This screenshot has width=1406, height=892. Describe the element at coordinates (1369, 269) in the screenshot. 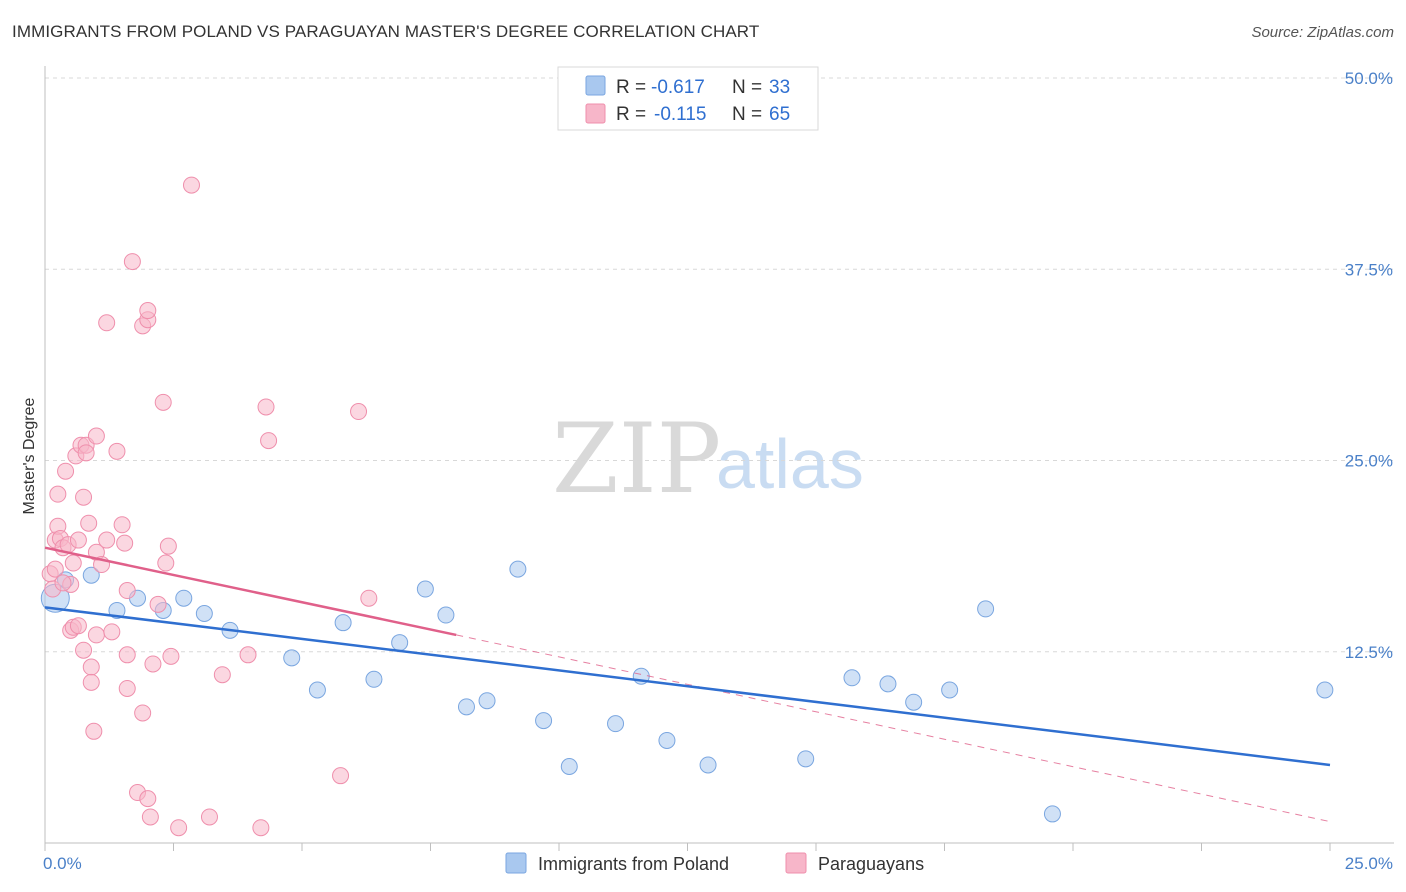

I see `y-tick-label-2: 37.5%` at that location.